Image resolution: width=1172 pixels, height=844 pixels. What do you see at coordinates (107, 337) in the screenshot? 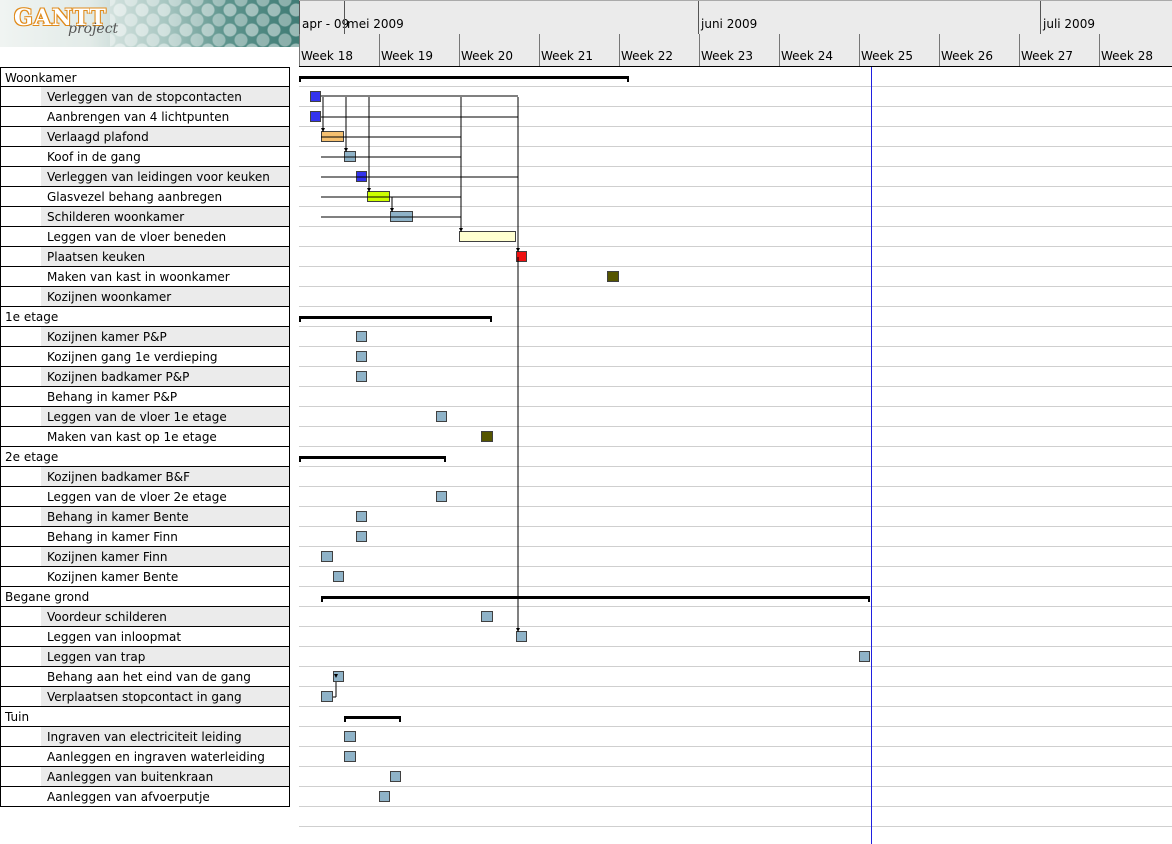
I see `task-name: Kozijnen kamer P&P` at bounding box center [107, 337].